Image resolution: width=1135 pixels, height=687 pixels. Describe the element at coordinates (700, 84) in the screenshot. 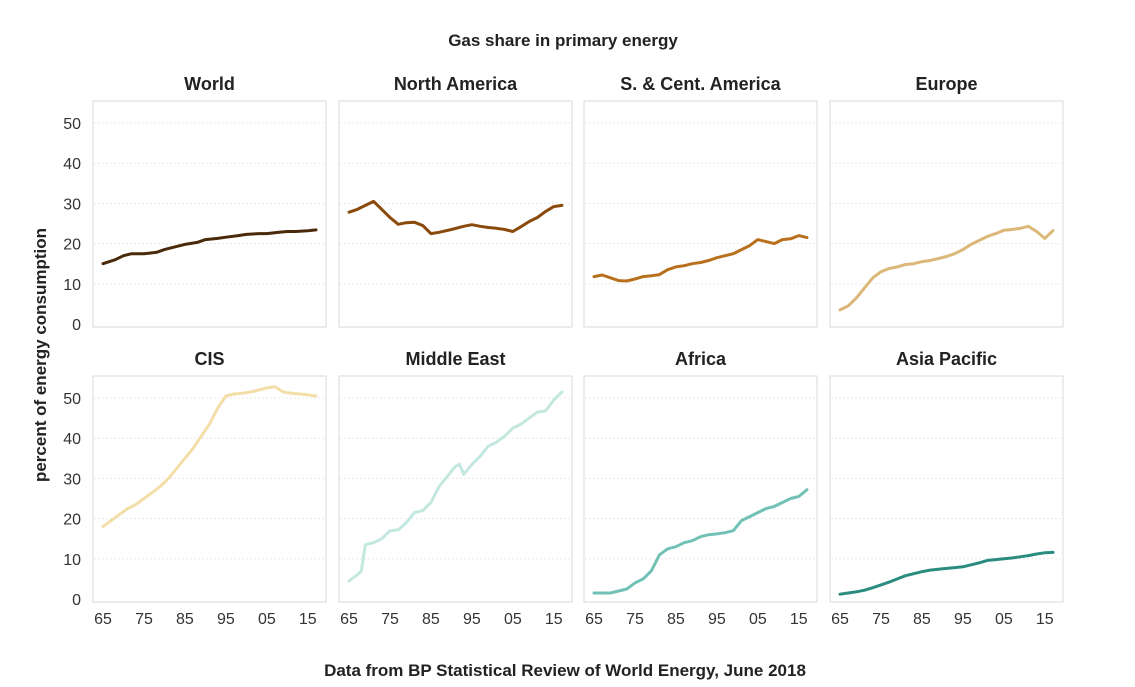

I see `panel-title: S. & Cent. America` at that location.